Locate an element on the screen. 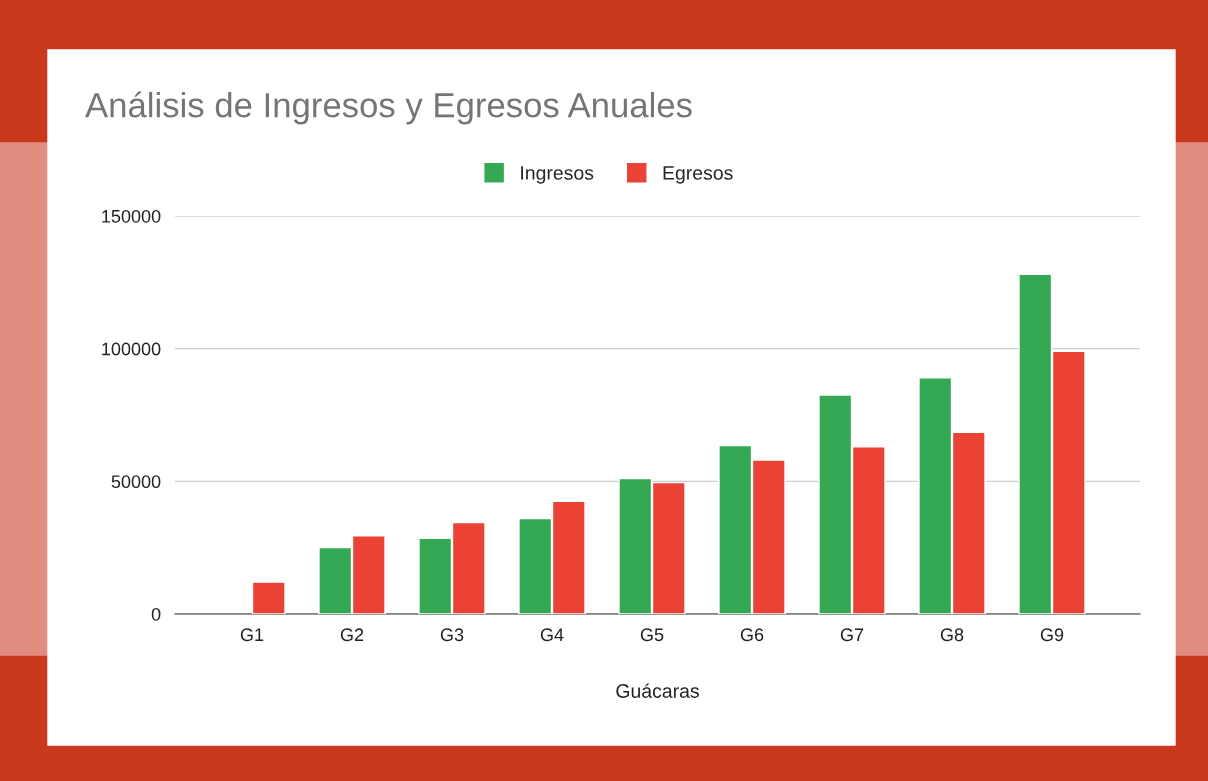  x-tick-label: G6 is located at coordinates (752, 635).